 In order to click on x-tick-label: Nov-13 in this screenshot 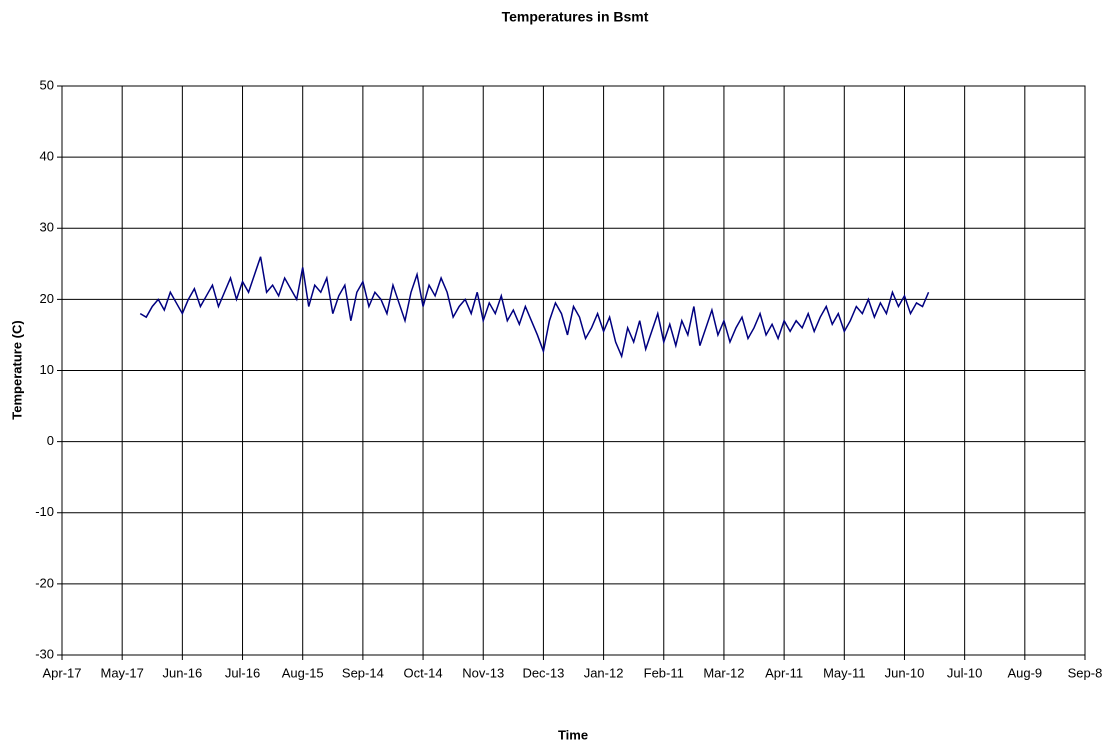, I will do `click(483, 672)`.